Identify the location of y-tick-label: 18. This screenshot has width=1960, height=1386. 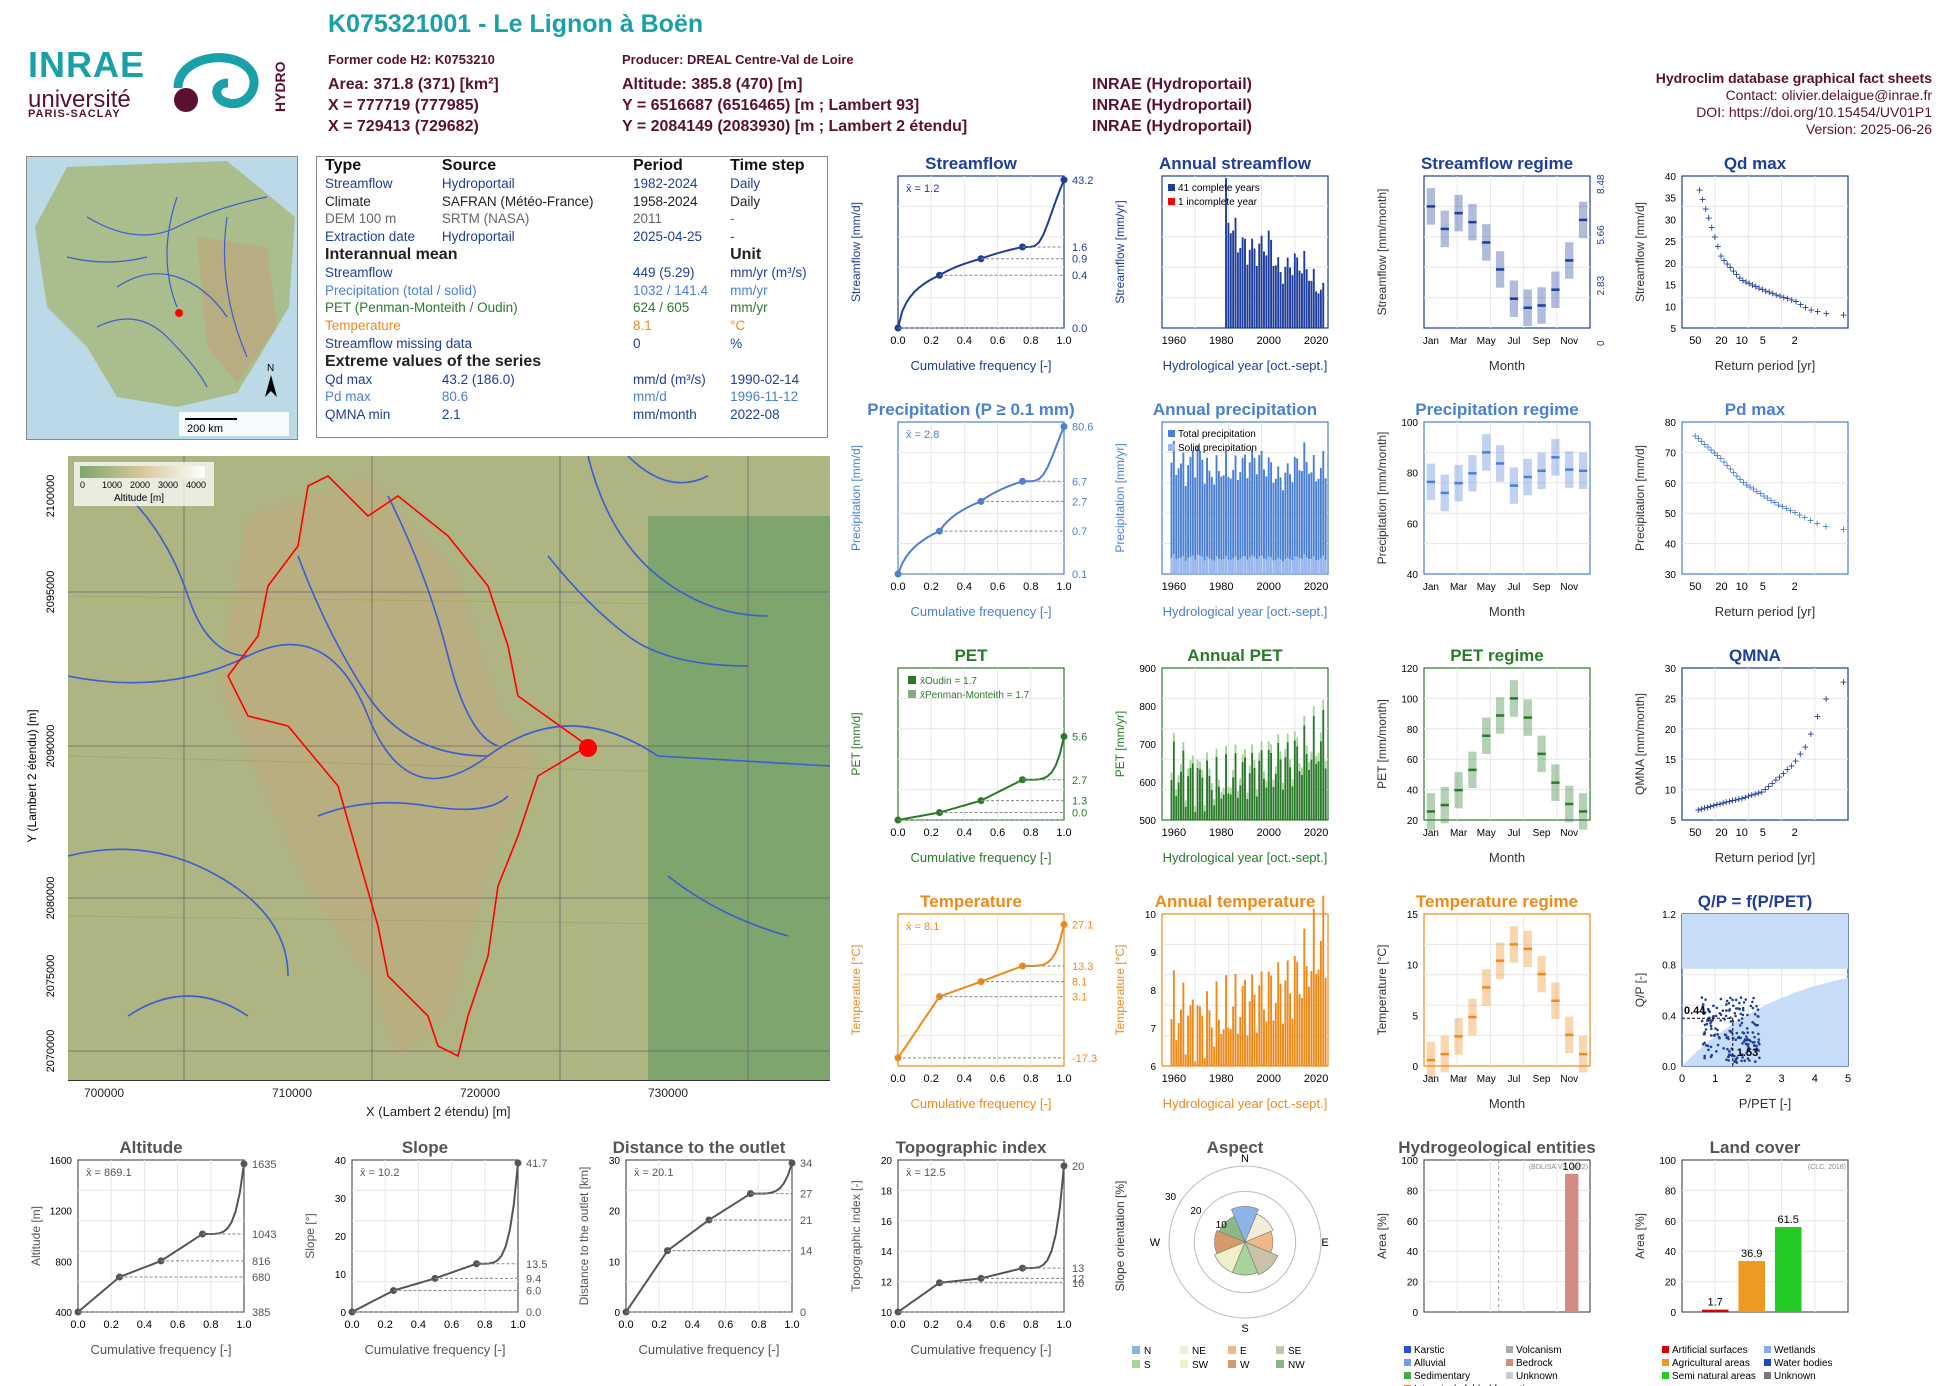
(887, 1191).